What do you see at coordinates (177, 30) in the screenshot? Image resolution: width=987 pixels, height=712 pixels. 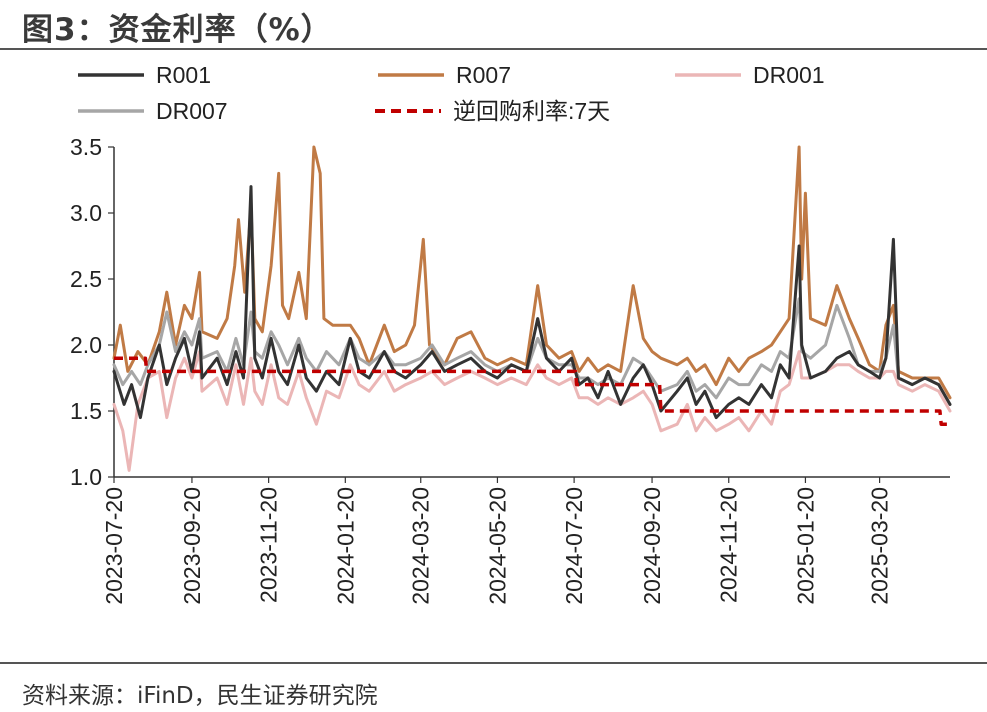 I see `chart-title: 图3：资金利率（%）` at bounding box center [177, 30].